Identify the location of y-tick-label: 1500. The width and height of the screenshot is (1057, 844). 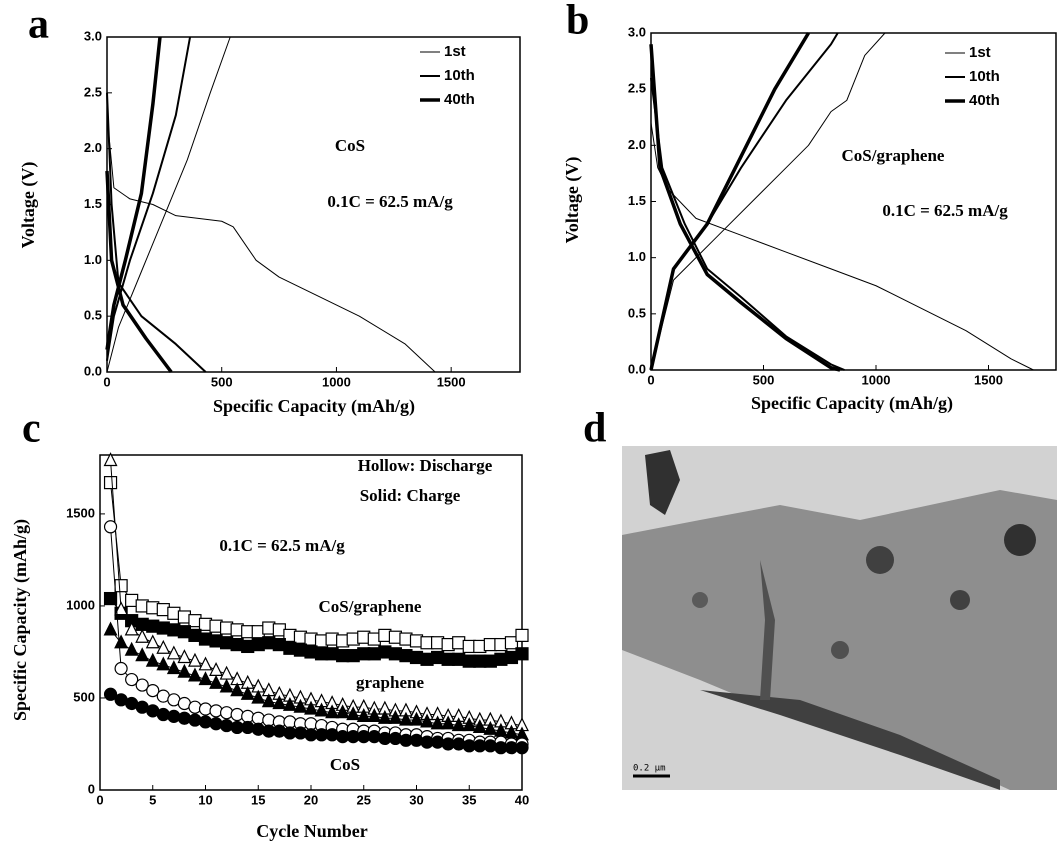
(80, 512).